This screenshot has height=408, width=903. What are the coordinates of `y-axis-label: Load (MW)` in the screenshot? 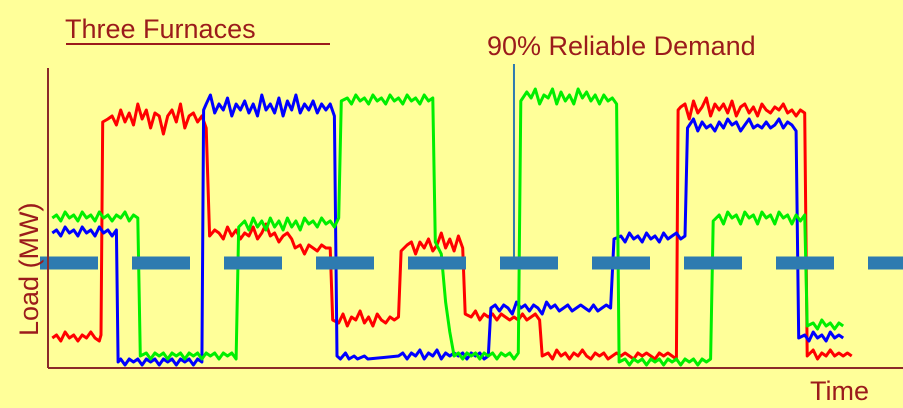 It's located at (29, 269).